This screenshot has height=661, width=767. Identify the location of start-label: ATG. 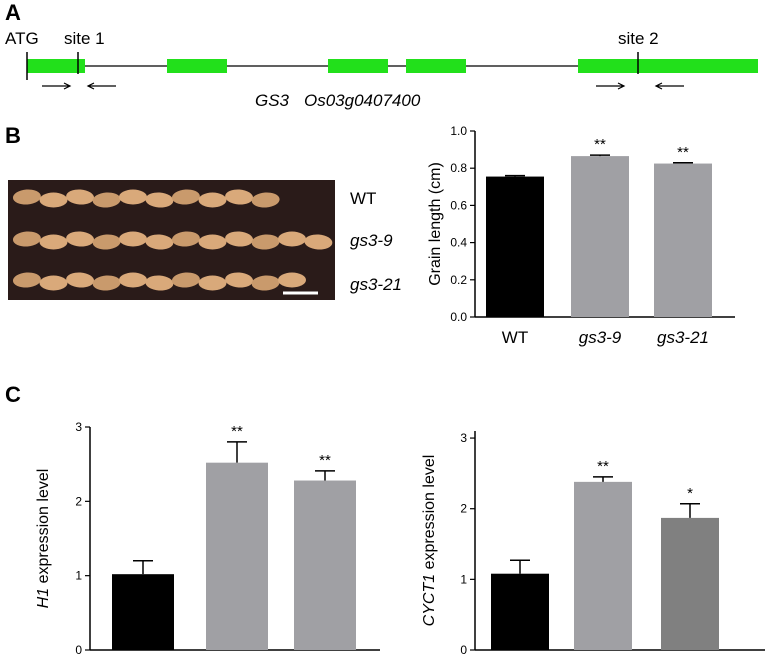
(22, 38).